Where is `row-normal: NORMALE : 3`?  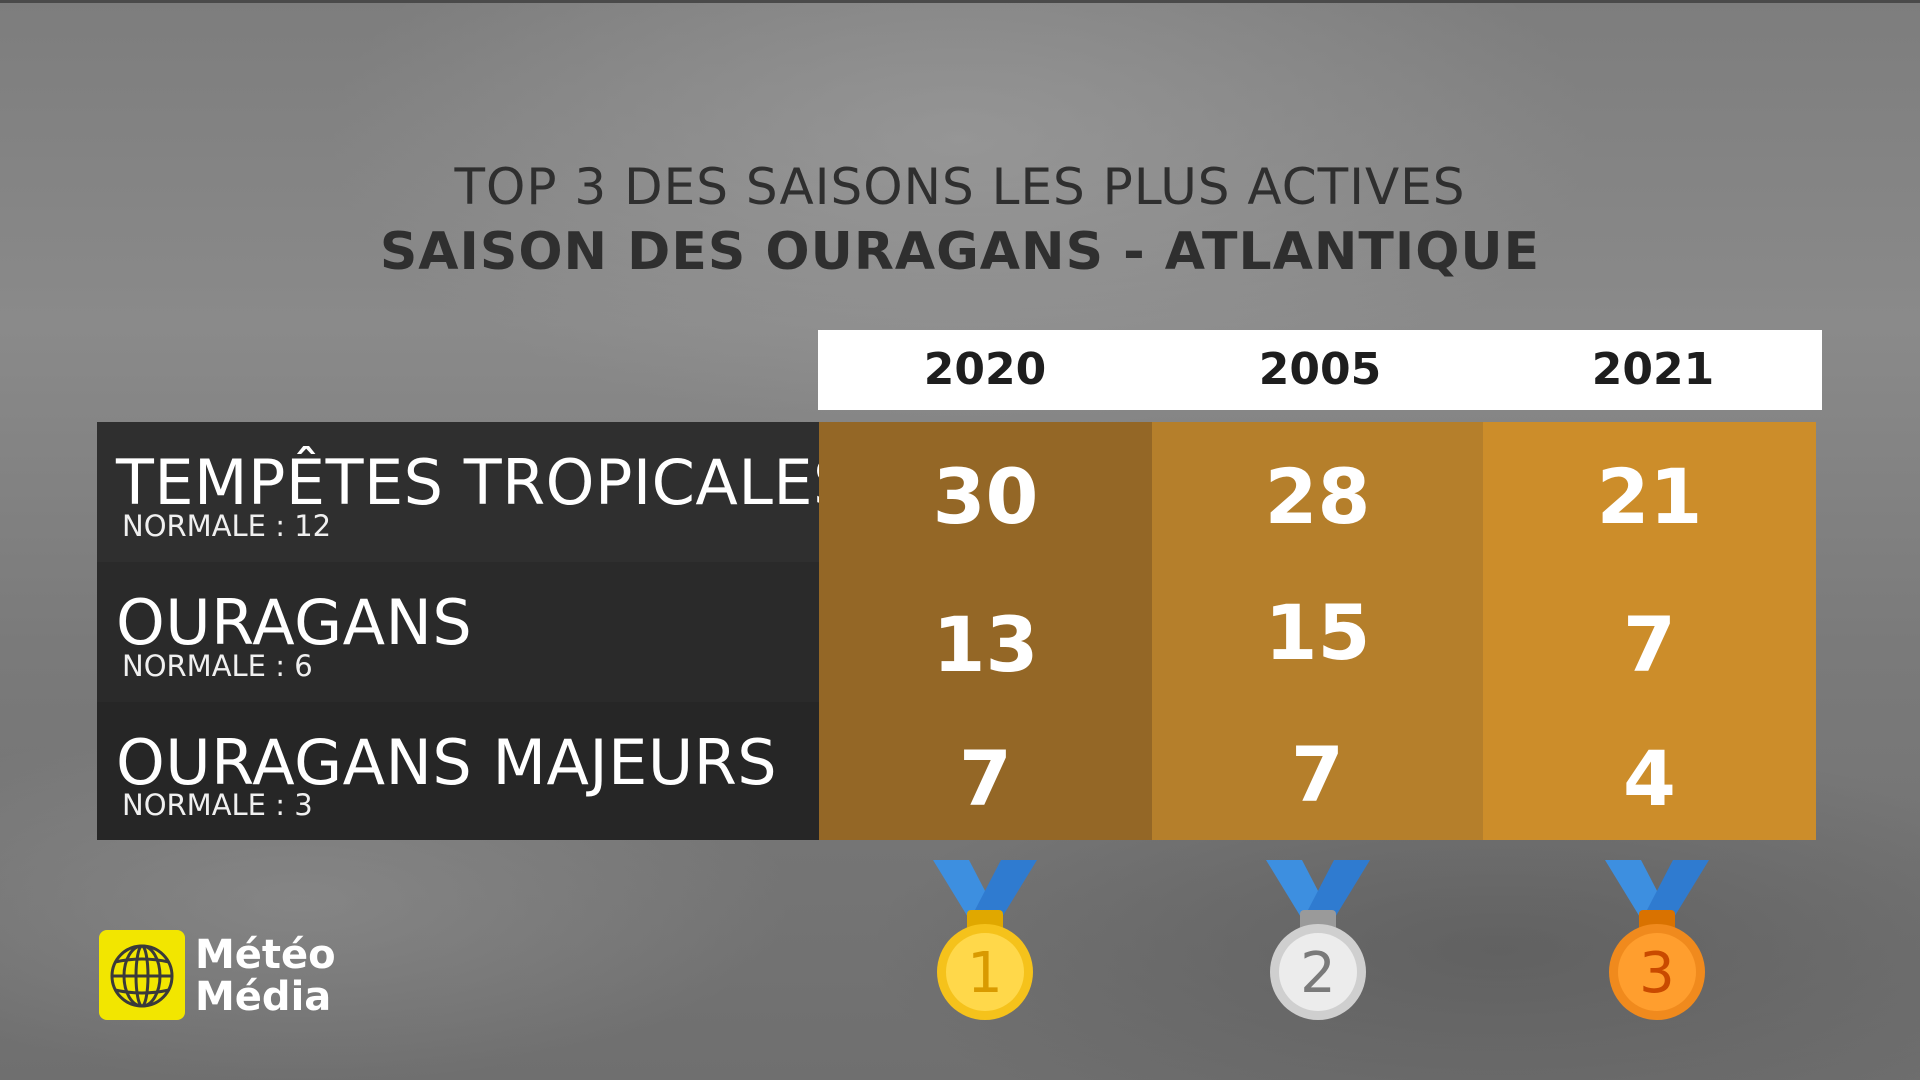
row-normal: NORMALE : 3 is located at coordinates (217, 805).